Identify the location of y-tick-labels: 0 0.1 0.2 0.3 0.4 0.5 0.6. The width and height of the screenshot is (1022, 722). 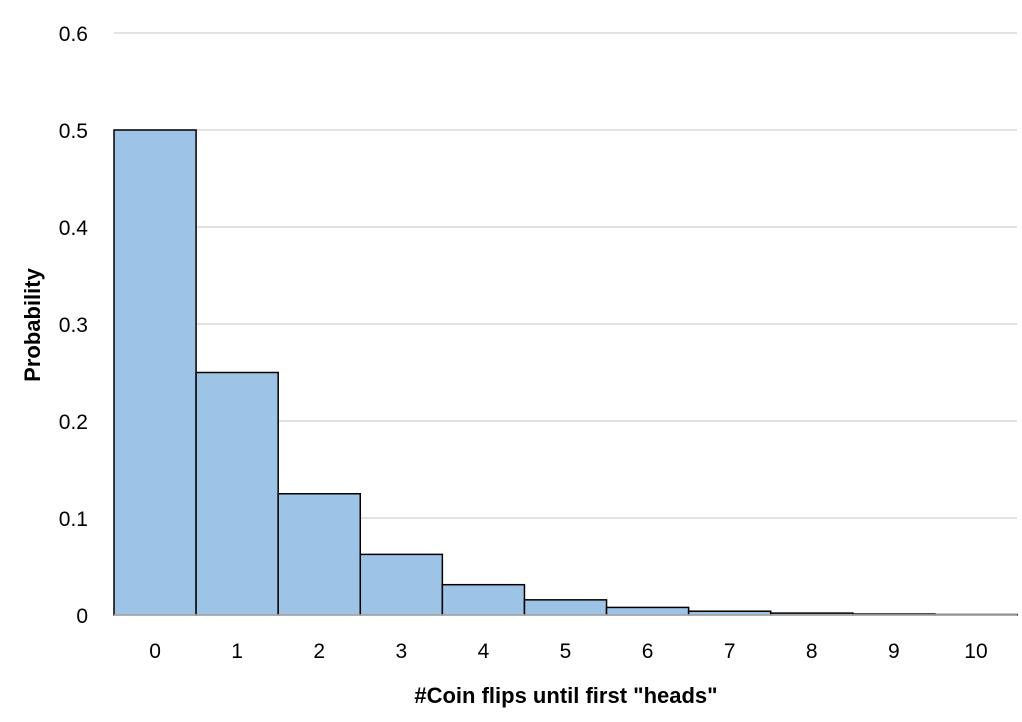
(74, 325).